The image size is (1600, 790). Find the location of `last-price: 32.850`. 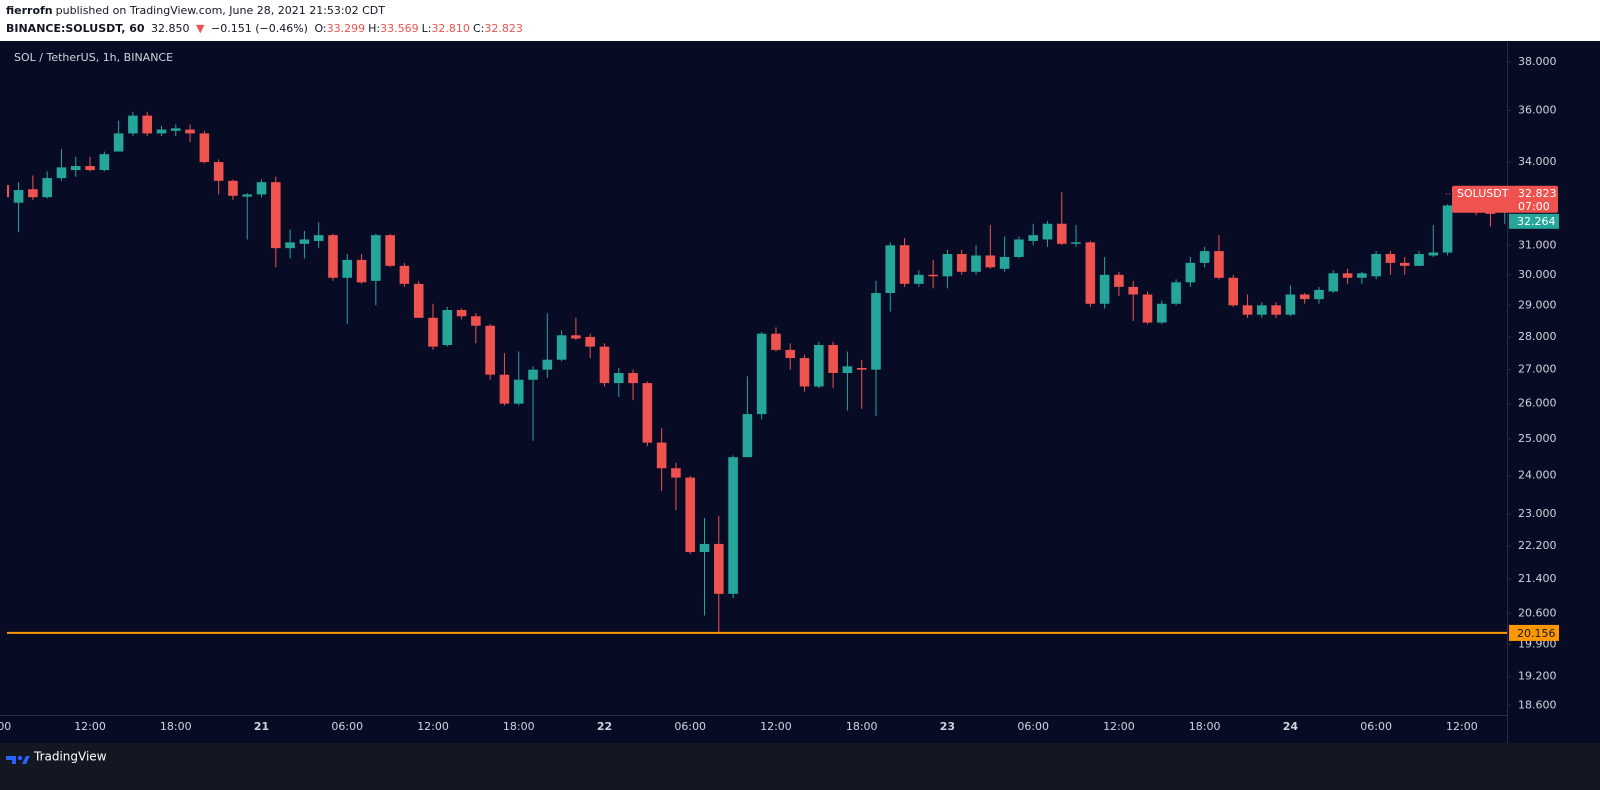

last-price: 32.850 is located at coordinates (170, 28).